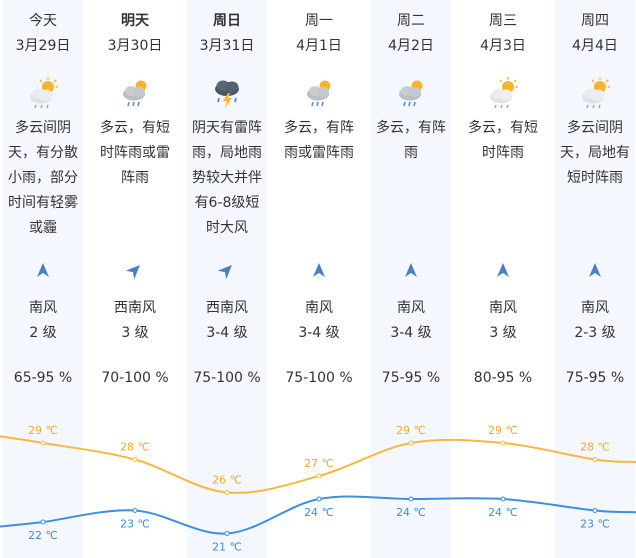 This screenshot has width=636, height=558. I want to click on day-date: 4月3日, so click(503, 46).